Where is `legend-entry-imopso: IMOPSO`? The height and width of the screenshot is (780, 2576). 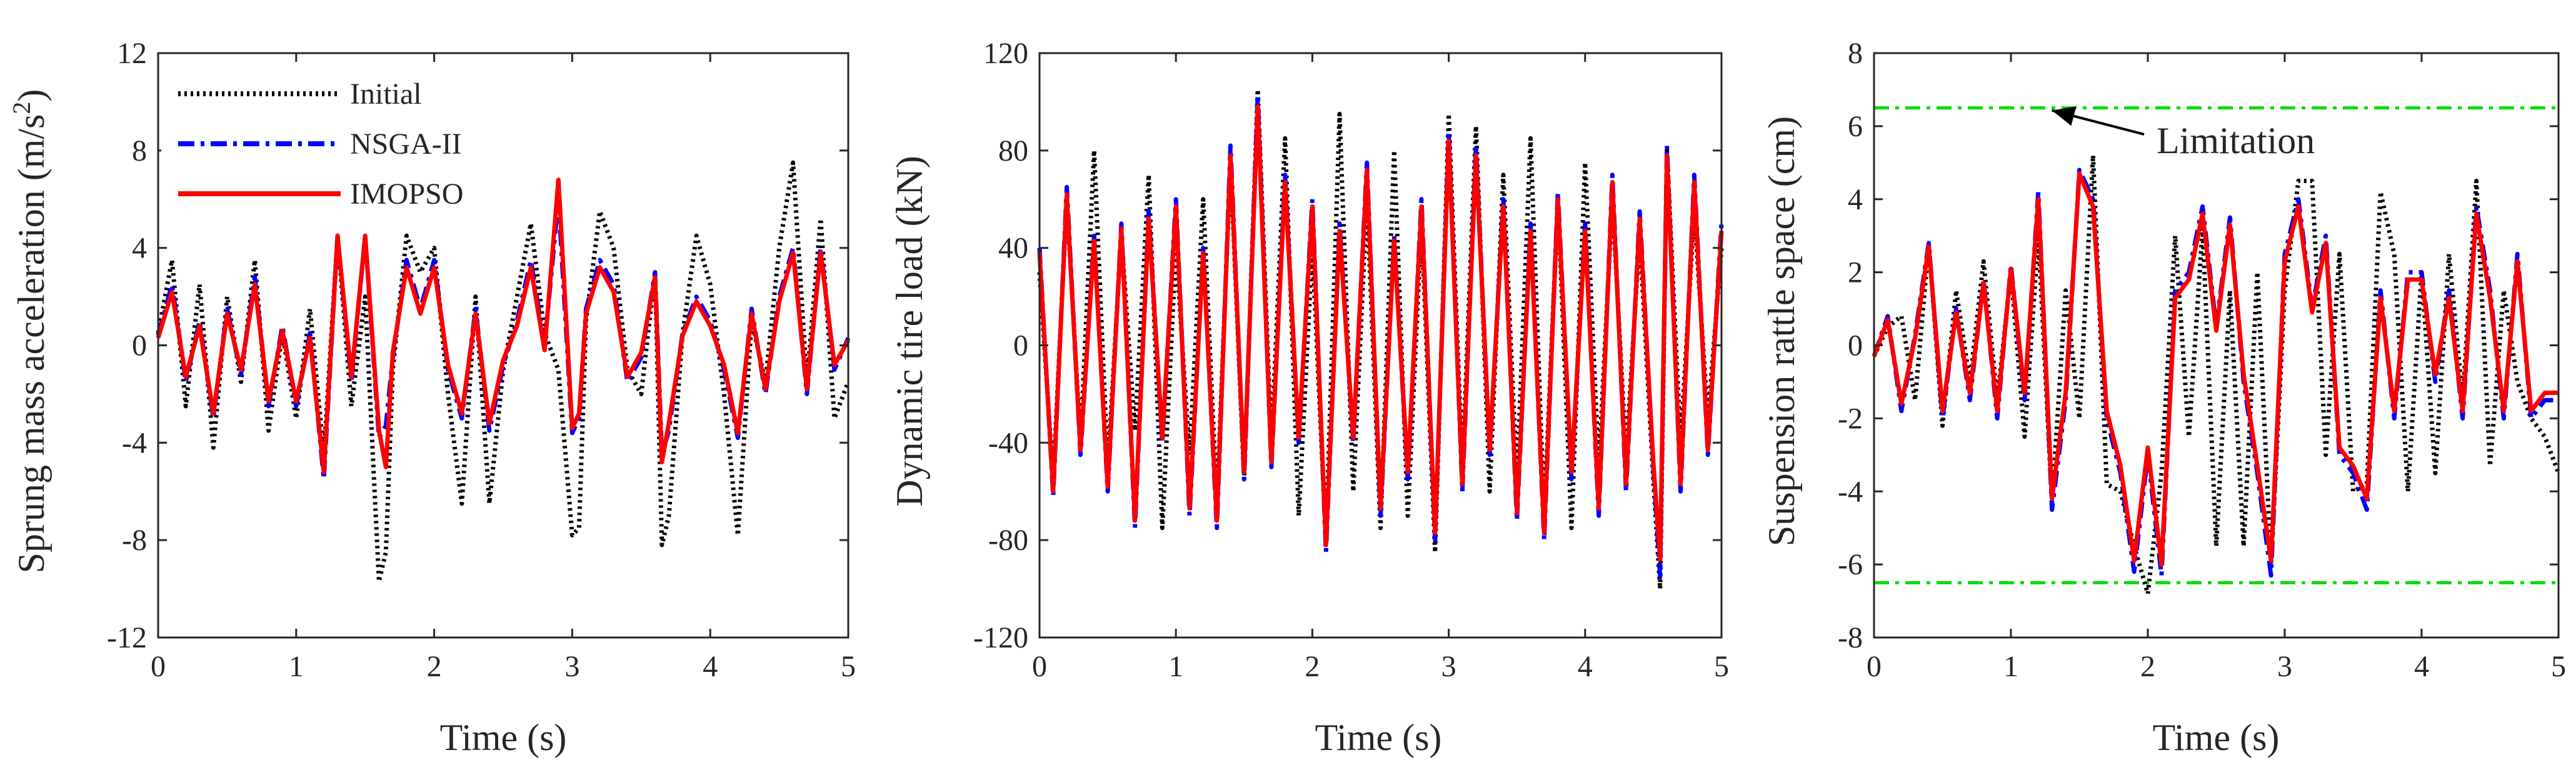
legend-entry-imopso: IMOPSO is located at coordinates (320, 195).